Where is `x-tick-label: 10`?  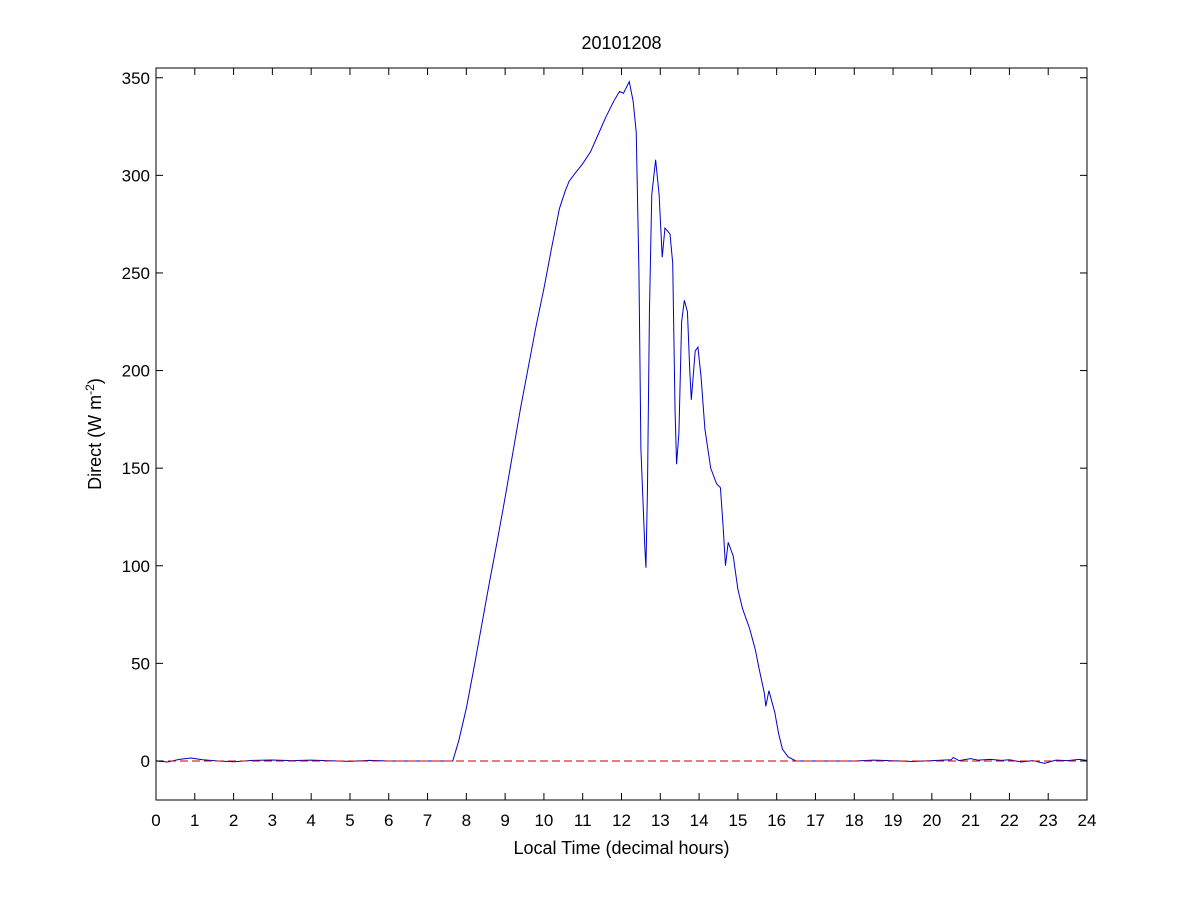
x-tick-label: 10 is located at coordinates (543, 820).